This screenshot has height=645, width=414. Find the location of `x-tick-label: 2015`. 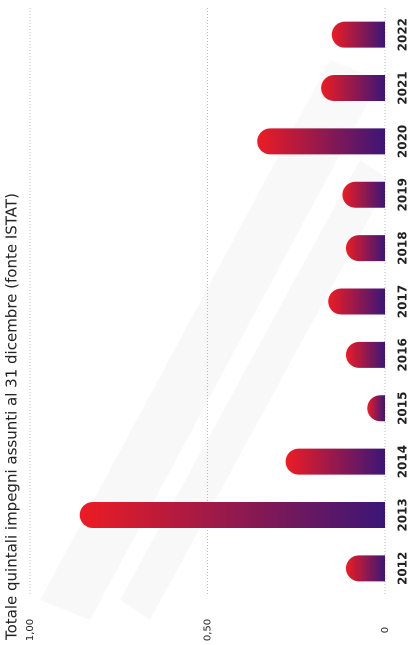

x-tick-label: 2015 is located at coordinates (403, 408).